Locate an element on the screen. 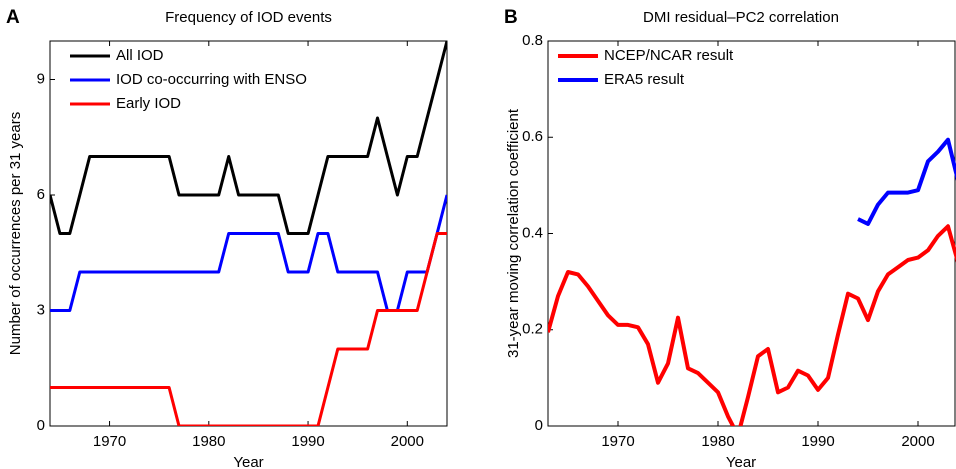 The width and height of the screenshot is (956, 469). panel-label: B is located at coordinates (511, 17).